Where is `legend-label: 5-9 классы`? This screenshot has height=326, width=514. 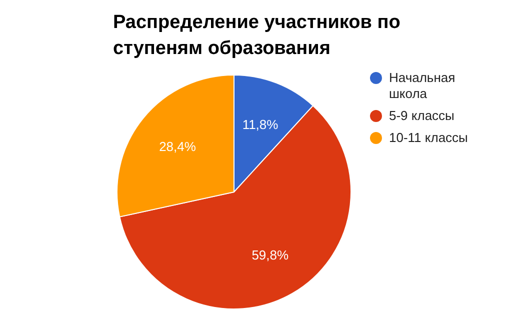 legend-label: 5-9 классы is located at coordinates (422, 116).